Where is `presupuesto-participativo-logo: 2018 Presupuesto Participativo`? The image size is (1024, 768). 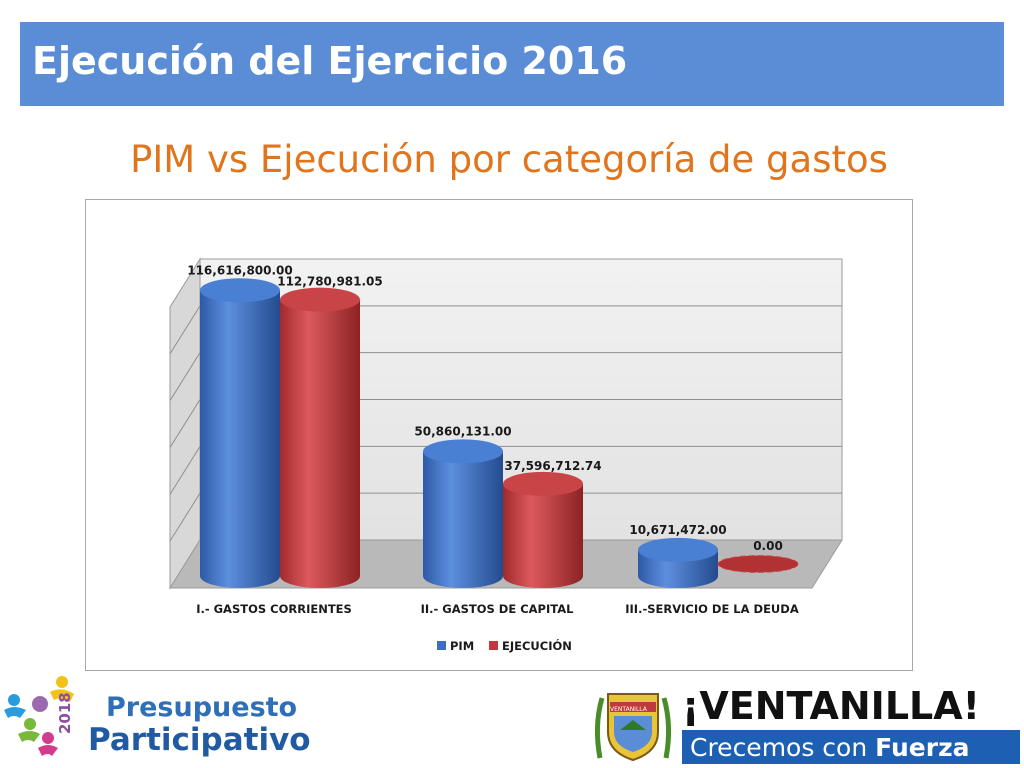 presupuesto-participativo-logo: 2018 Presupuesto Participativo is located at coordinates (165, 720).